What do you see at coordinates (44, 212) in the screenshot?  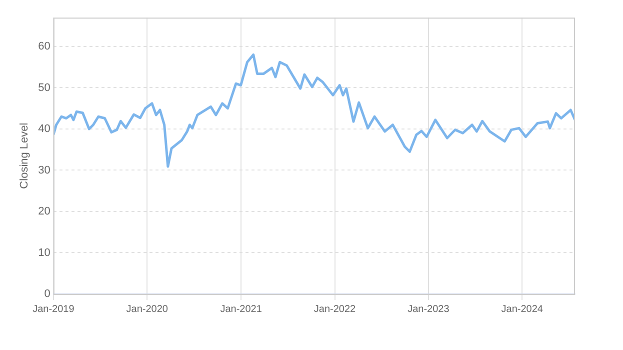 I see `y-tick-label: 20` at bounding box center [44, 212].